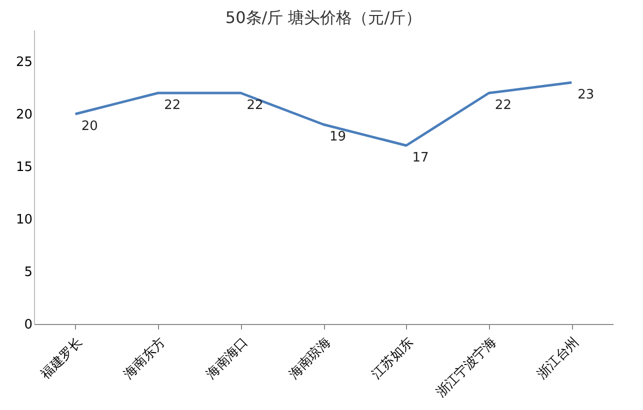  What do you see at coordinates (89, 126) in the screenshot?
I see `data-label: 20` at bounding box center [89, 126].